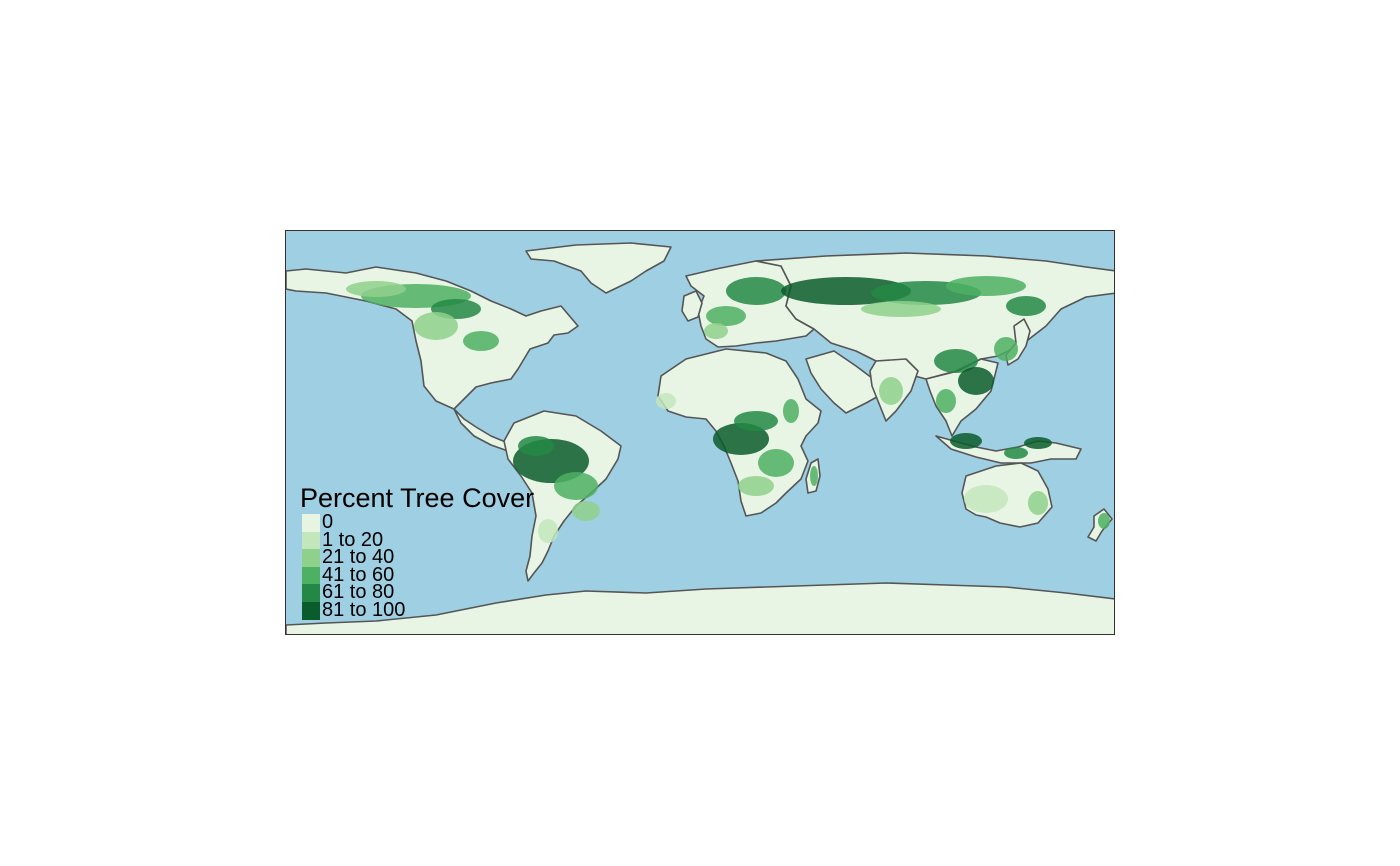 The image size is (1400, 866). Describe the element at coordinates (417, 498) in the screenshot. I see `legend-title: Percent Tree Cover` at that location.